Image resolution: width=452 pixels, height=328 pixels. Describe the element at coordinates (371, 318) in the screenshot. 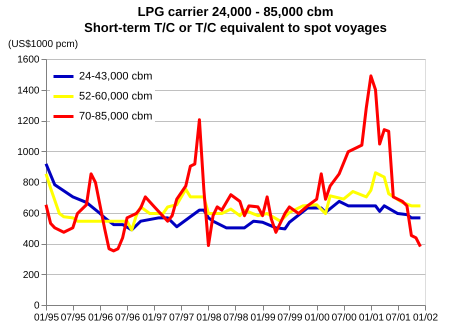

I see `x-tick-label: 01/01` at that location.